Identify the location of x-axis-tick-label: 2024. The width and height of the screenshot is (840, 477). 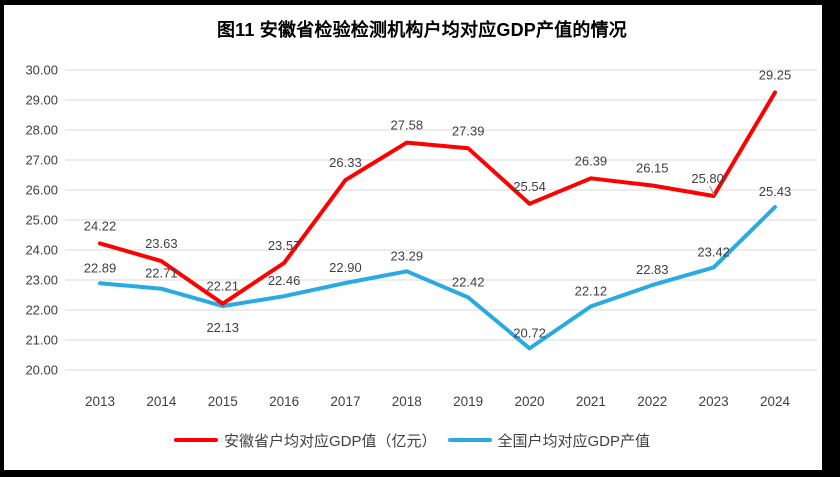
(775, 401).